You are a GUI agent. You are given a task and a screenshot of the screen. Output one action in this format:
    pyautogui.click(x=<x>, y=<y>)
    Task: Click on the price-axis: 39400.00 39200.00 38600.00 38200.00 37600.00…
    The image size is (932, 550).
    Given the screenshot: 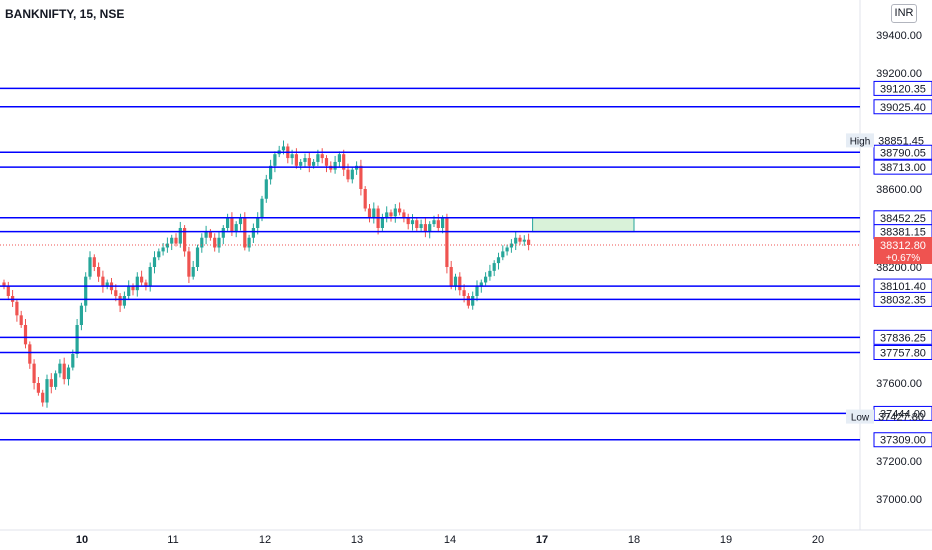 What is the action you would take?
    pyautogui.click(x=889, y=268)
    